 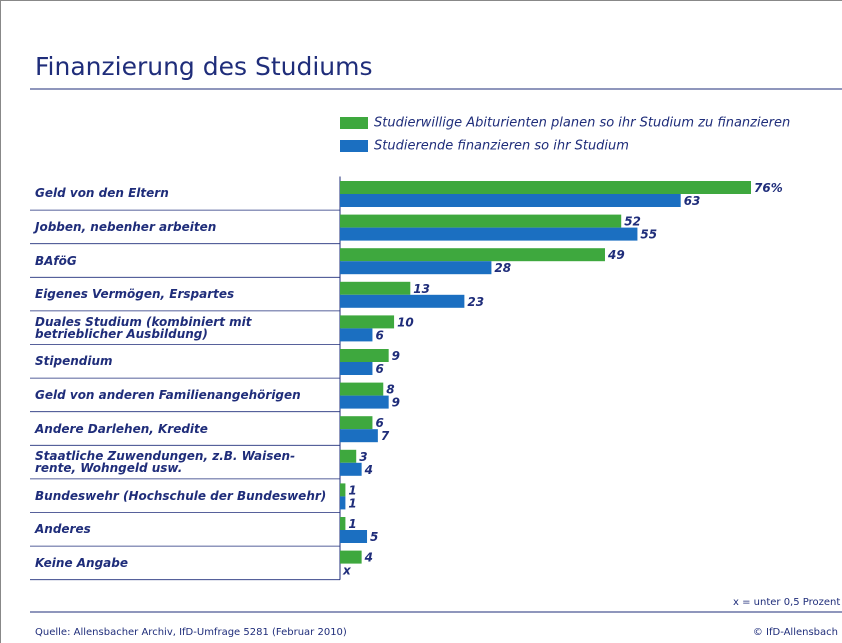 I want to click on value-label: 63, so click(x=692, y=201).